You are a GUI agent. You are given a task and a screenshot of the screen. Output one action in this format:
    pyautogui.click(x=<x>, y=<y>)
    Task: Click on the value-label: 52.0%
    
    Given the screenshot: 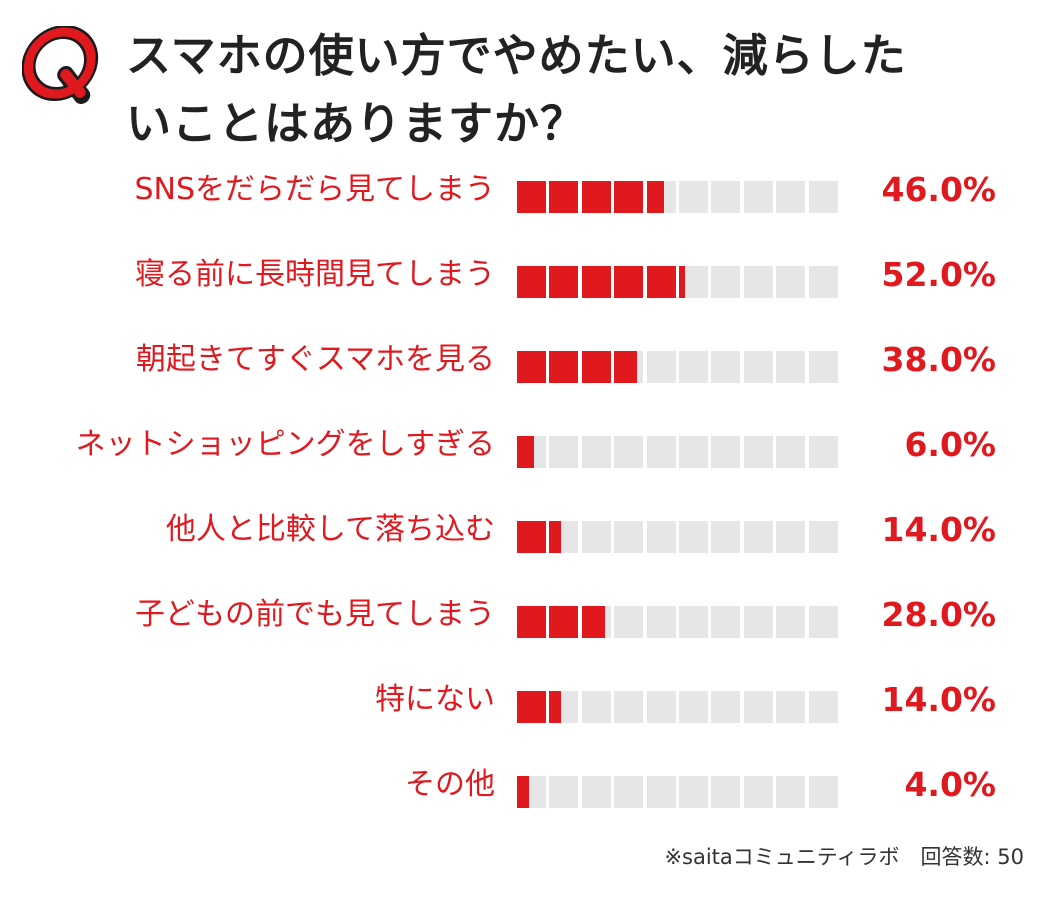 What is the action you would take?
    pyautogui.click(x=939, y=274)
    